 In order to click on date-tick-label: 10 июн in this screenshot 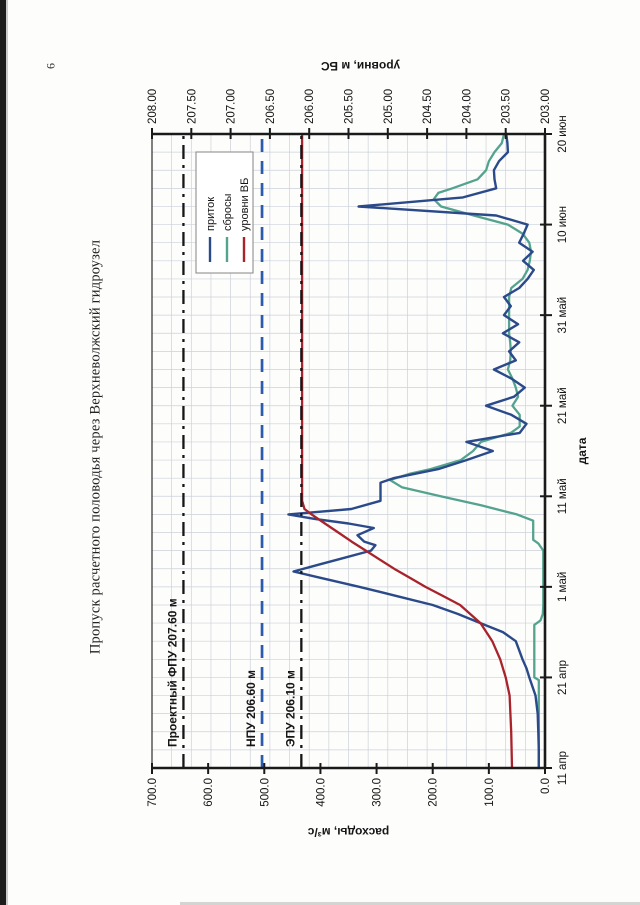, I will do `click(563, 224)`.